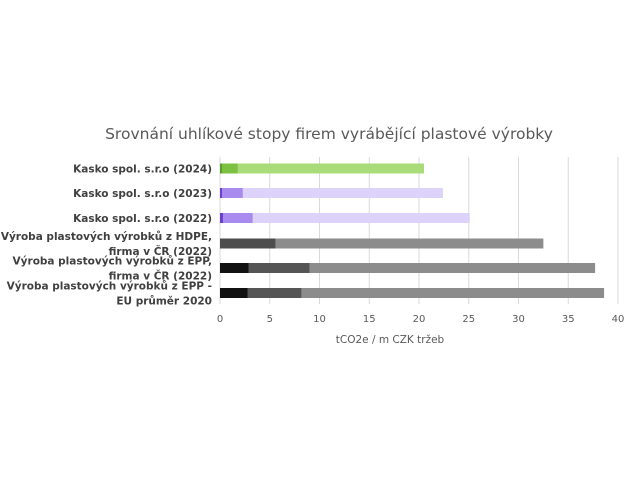 The width and height of the screenshot is (640, 480). Describe the element at coordinates (319, 319) in the screenshot. I see `x-tick-label-2: 10` at that location.